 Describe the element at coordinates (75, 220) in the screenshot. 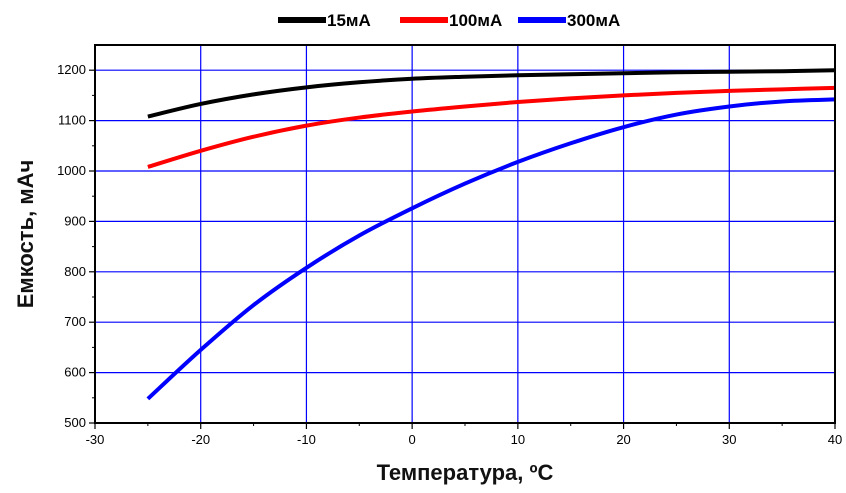

I see `y-tick-label: 900` at that location.